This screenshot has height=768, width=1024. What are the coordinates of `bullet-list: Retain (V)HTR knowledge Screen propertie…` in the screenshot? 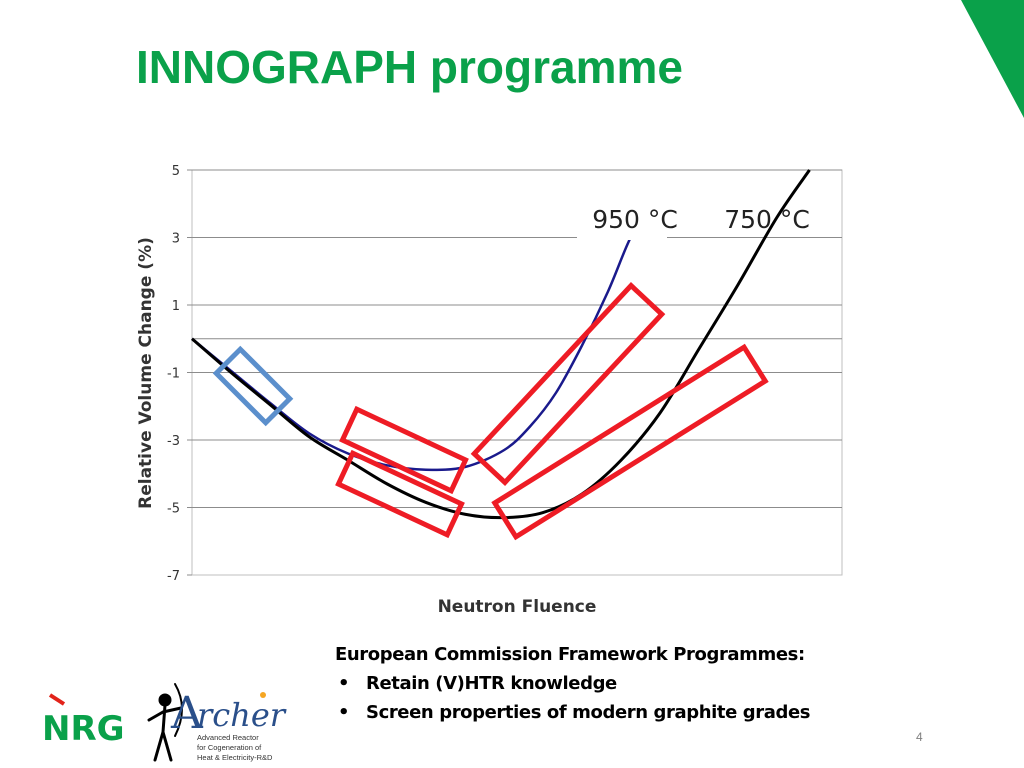 It's located at (615, 698).